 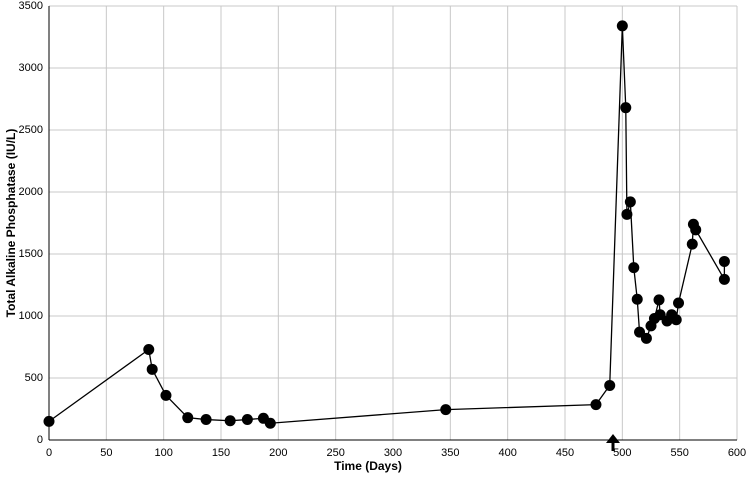 What do you see at coordinates (31, 192) in the screenshot?
I see `y-tick-label: 2000` at bounding box center [31, 192].